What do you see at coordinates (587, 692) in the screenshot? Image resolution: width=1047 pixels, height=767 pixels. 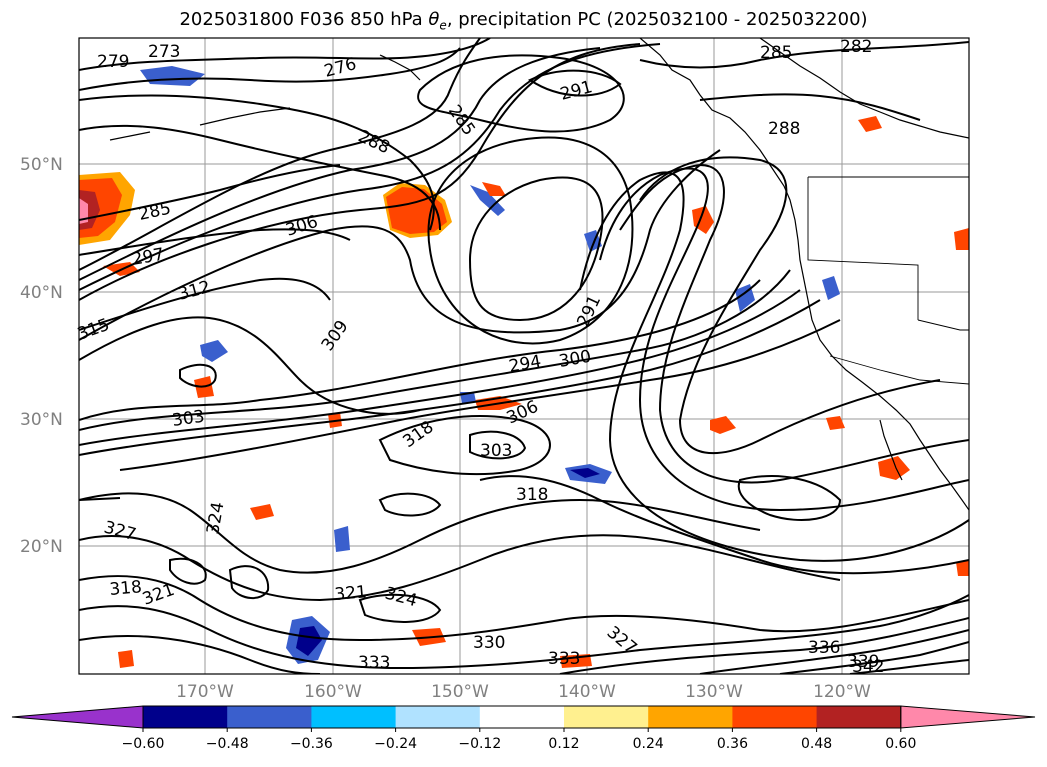 I see `lon-label: 140°W` at bounding box center [587, 692].